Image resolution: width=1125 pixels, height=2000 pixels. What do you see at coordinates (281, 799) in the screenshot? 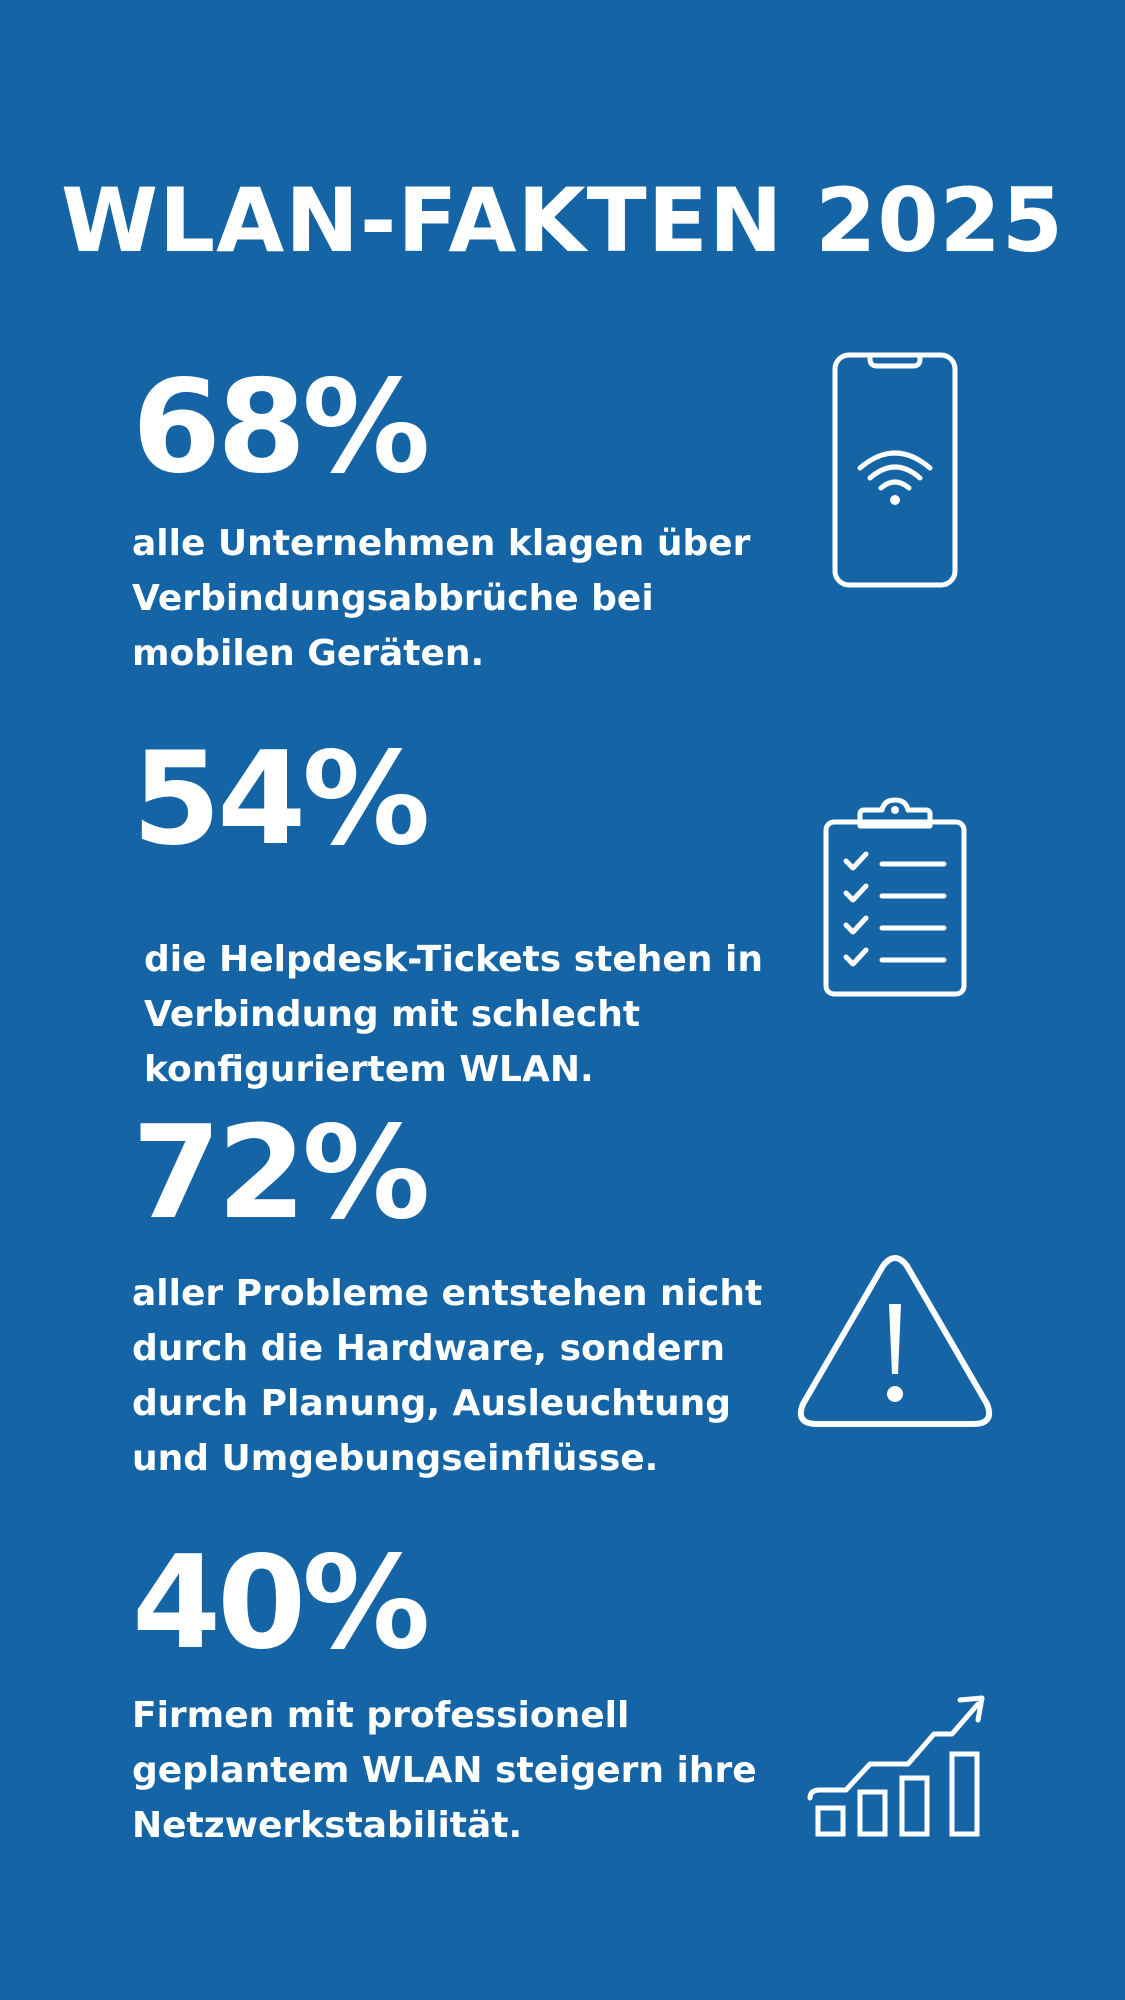
I see `fact-percentage: 54%` at bounding box center [281, 799].